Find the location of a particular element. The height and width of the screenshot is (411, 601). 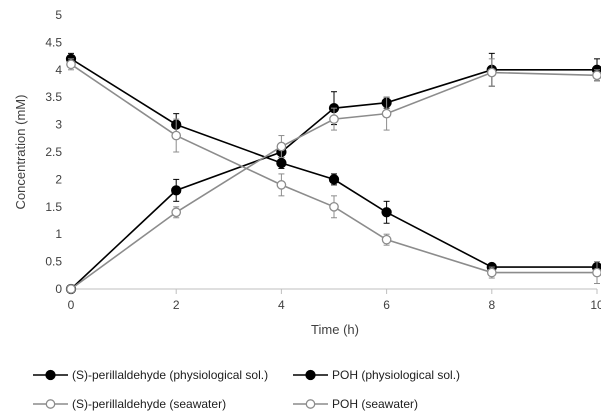

y-tick-label: 2.5 is located at coordinates (53, 152).